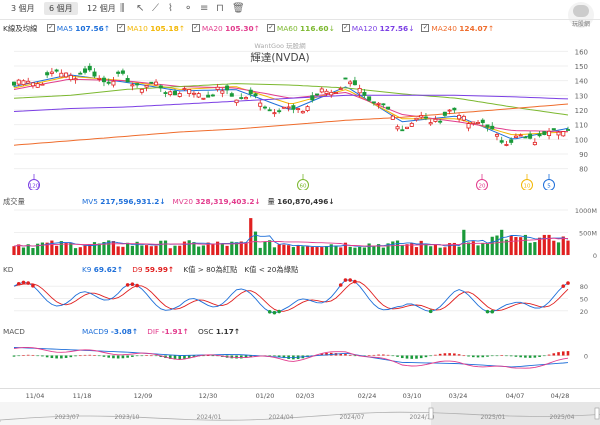 The image size is (600, 425). Describe the element at coordinates (487, 311) in the screenshot. I see `kd-oversold-dot` at that location.